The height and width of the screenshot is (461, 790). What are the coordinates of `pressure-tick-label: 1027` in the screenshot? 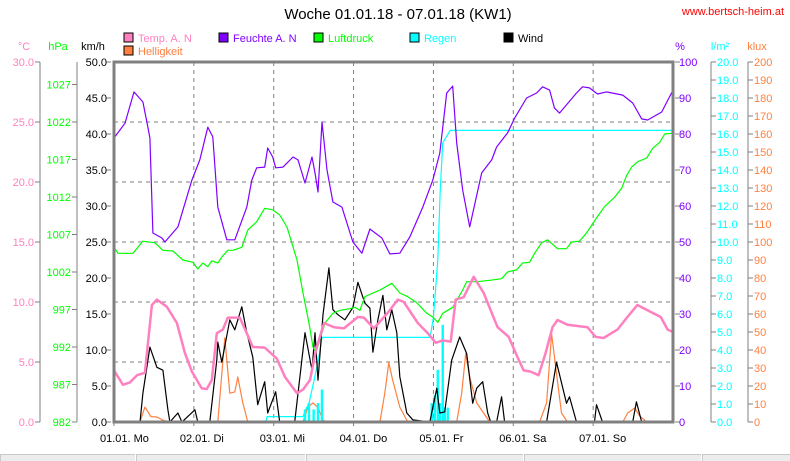 It's located at (59, 86).